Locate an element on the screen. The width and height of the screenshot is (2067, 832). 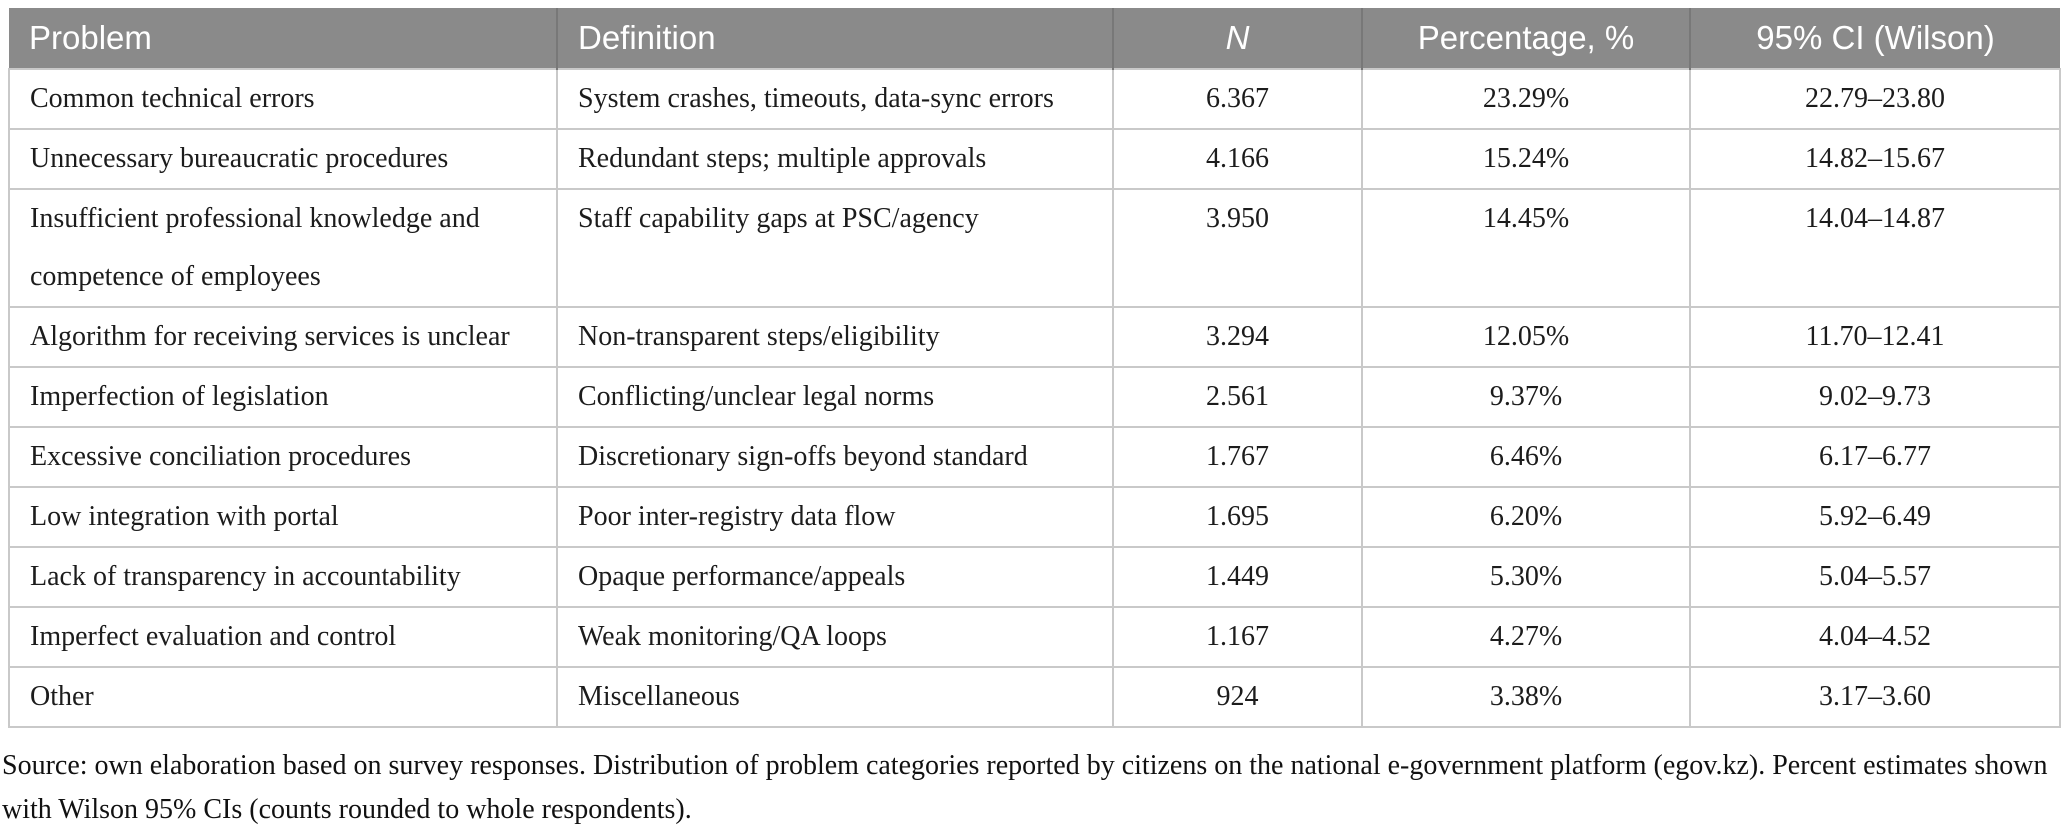
column-header-problem: Problem is located at coordinates (283, 38).